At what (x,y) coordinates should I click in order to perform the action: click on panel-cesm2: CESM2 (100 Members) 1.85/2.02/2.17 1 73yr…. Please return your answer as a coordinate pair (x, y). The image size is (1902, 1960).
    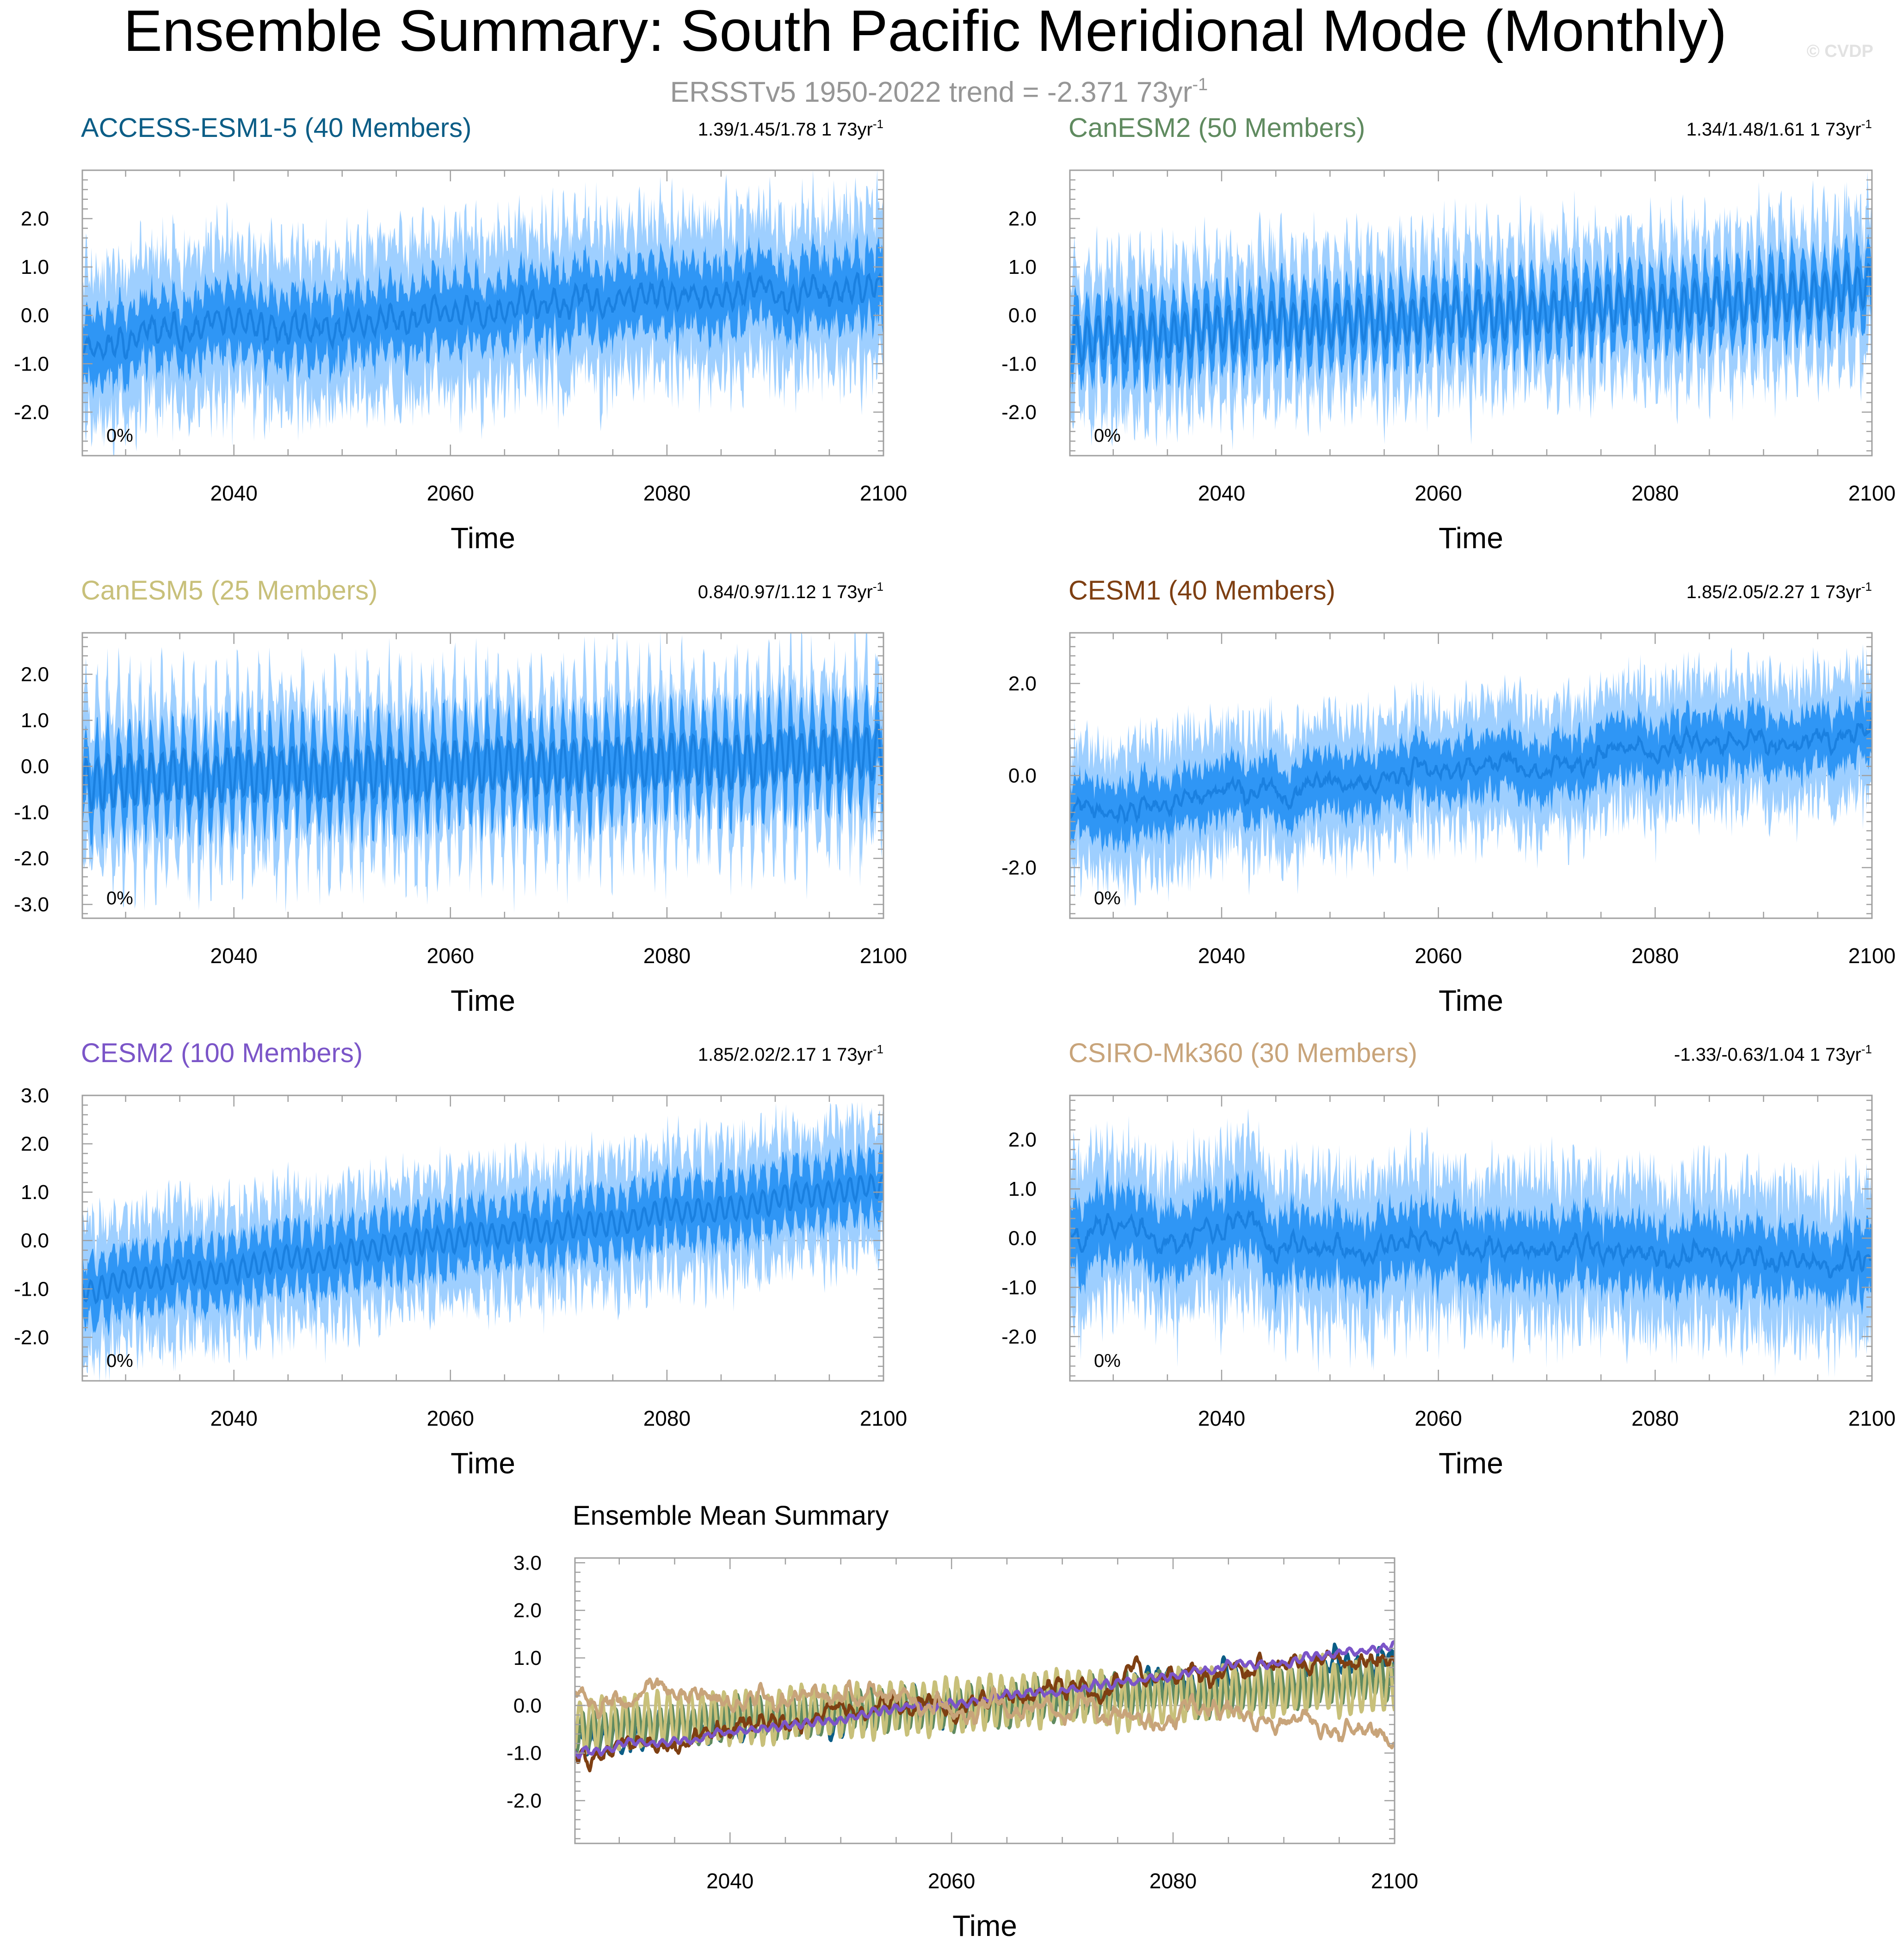
    Looking at the image, I should click on (460, 1259).